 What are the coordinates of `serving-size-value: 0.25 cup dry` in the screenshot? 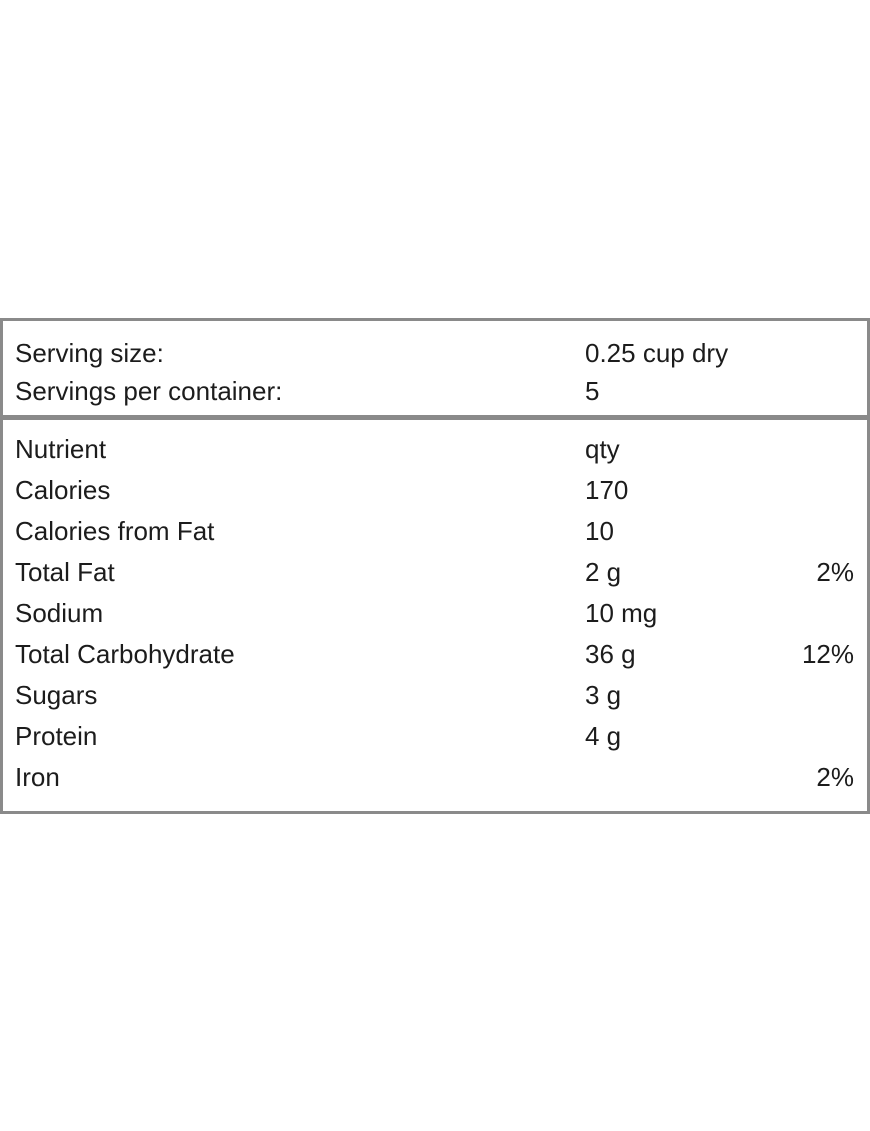 It's located at (657, 353).